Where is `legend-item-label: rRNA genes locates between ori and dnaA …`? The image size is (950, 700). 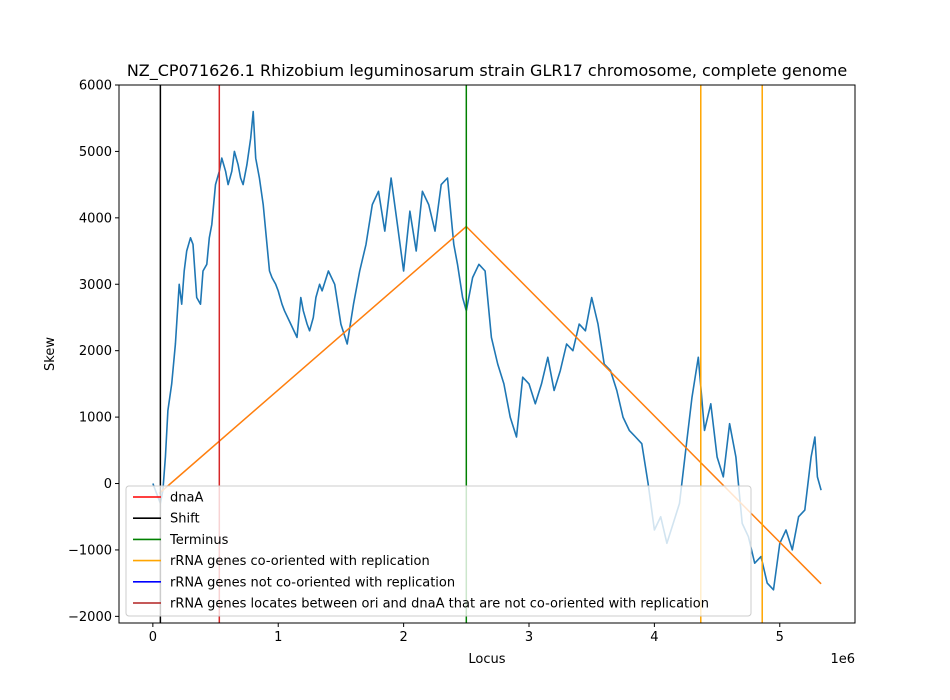 legend-item-label: rRNA genes locates between ori and dnaA … is located at coordinates (439, 604).